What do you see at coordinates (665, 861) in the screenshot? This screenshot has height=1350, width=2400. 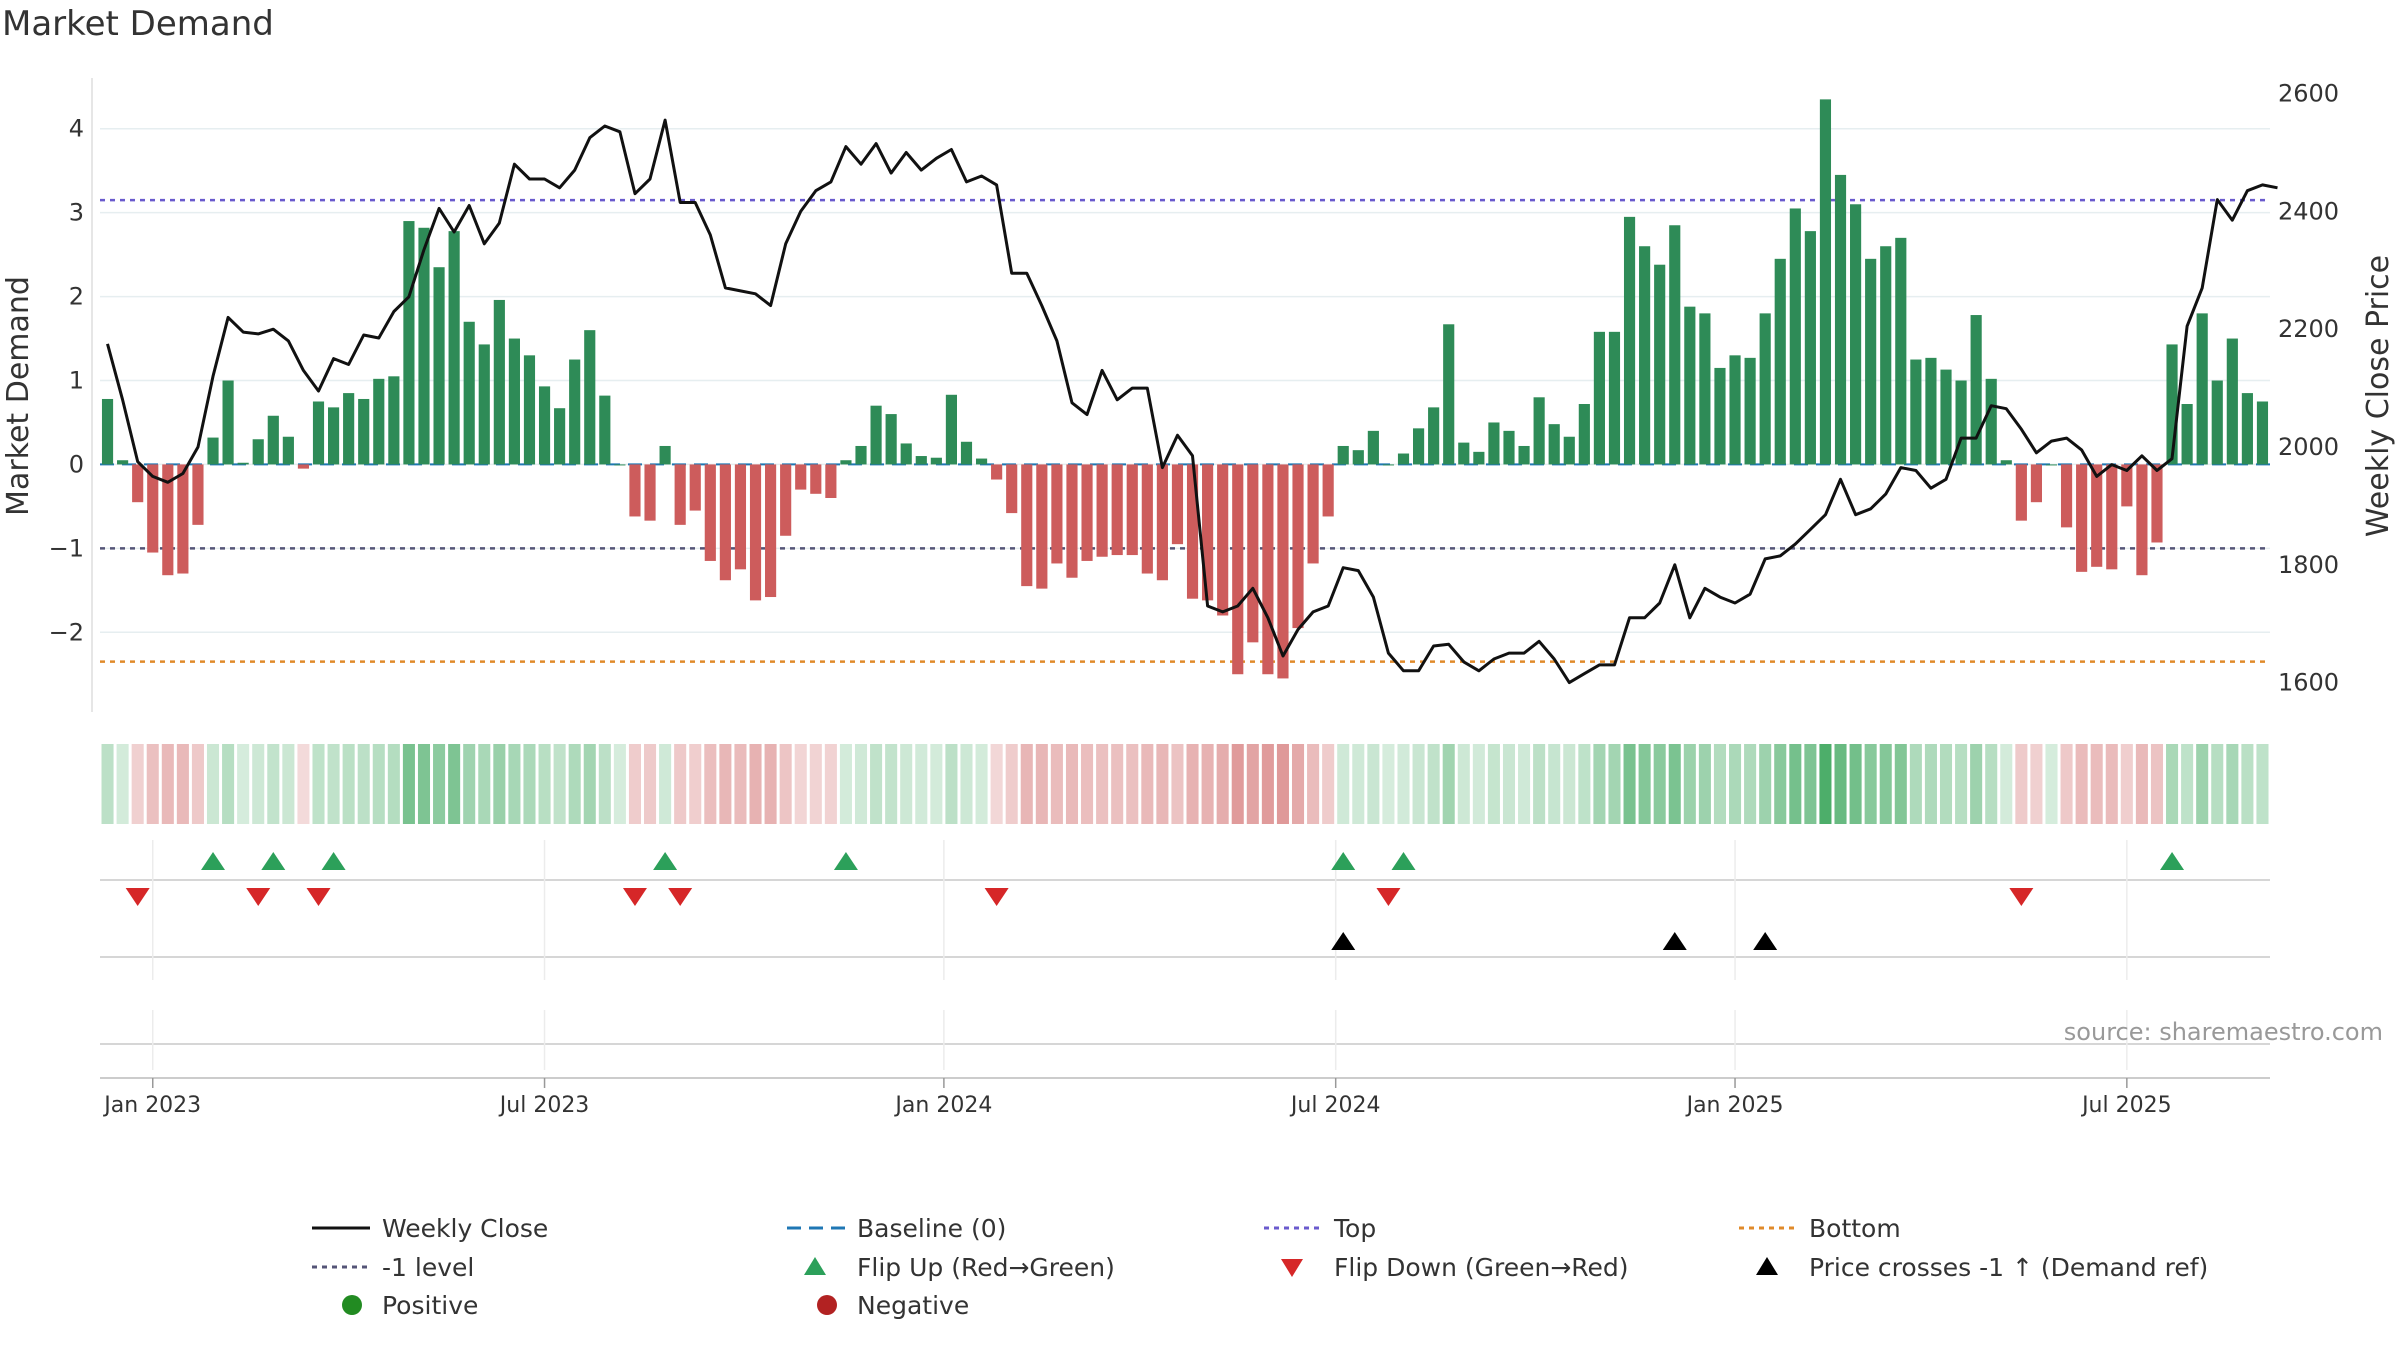 I see `flip-up-marker` at bounding box center [665, 861].